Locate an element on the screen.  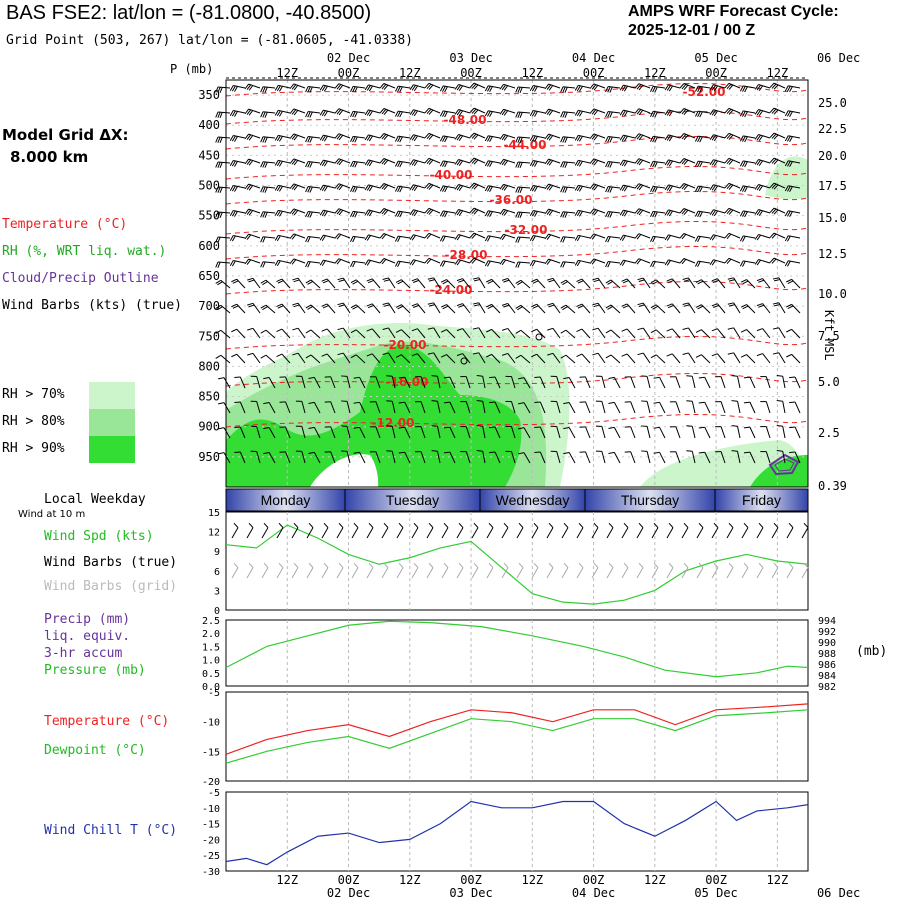
temperature-contour-label: -52.00 is located at coordinates (704, 92).